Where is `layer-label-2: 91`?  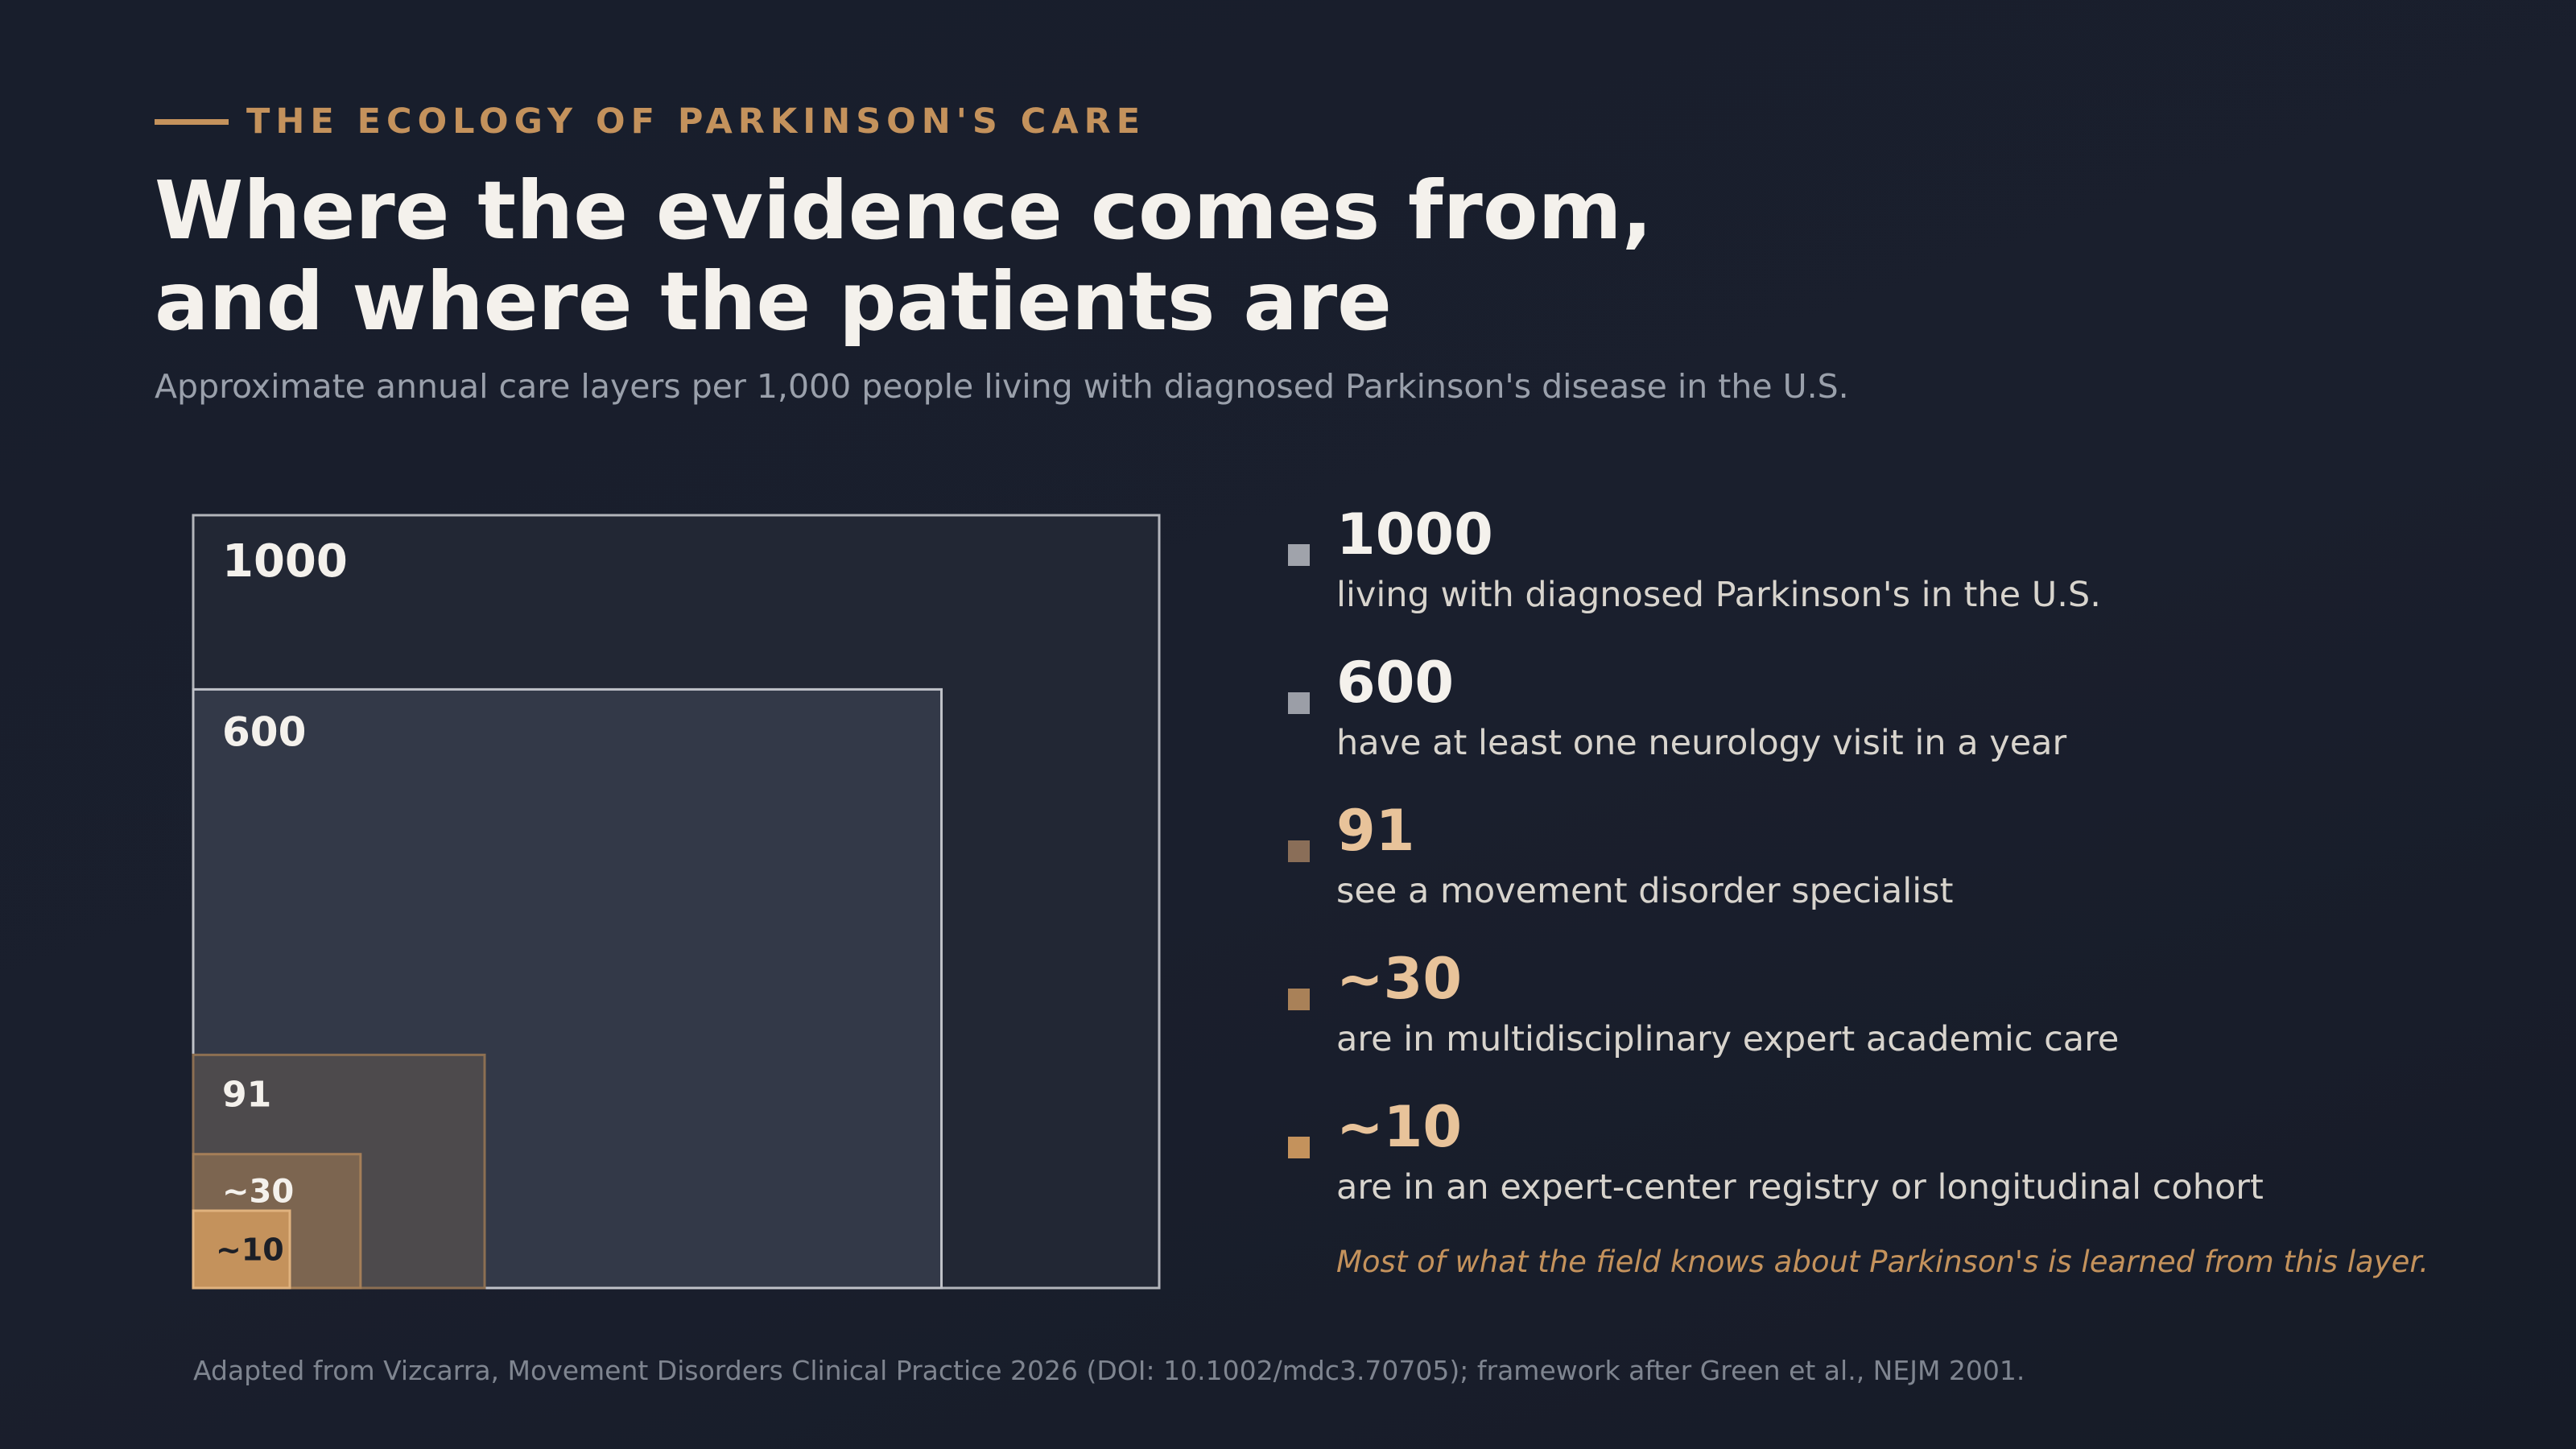 layer-label-2: 91 is located at coordinates (246, 1094).